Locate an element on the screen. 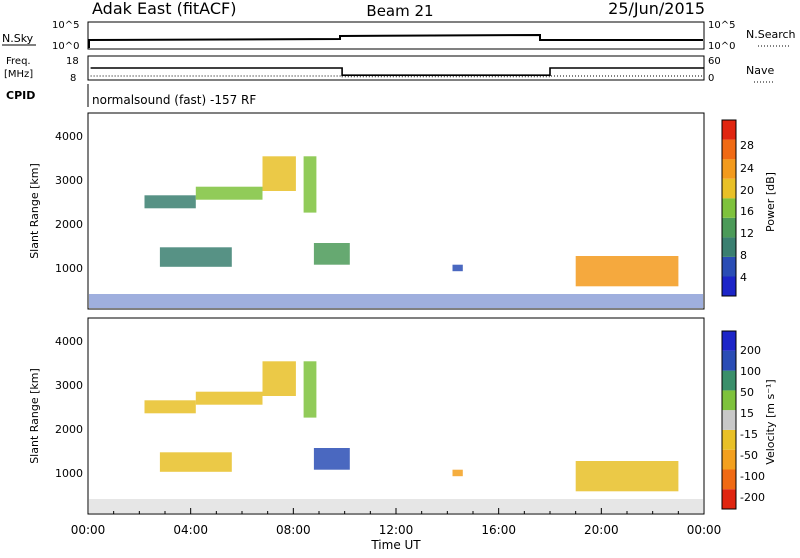 The image size is (800, 558). vel-cb-tick-15: 15 is located at coordinates (747, 413).